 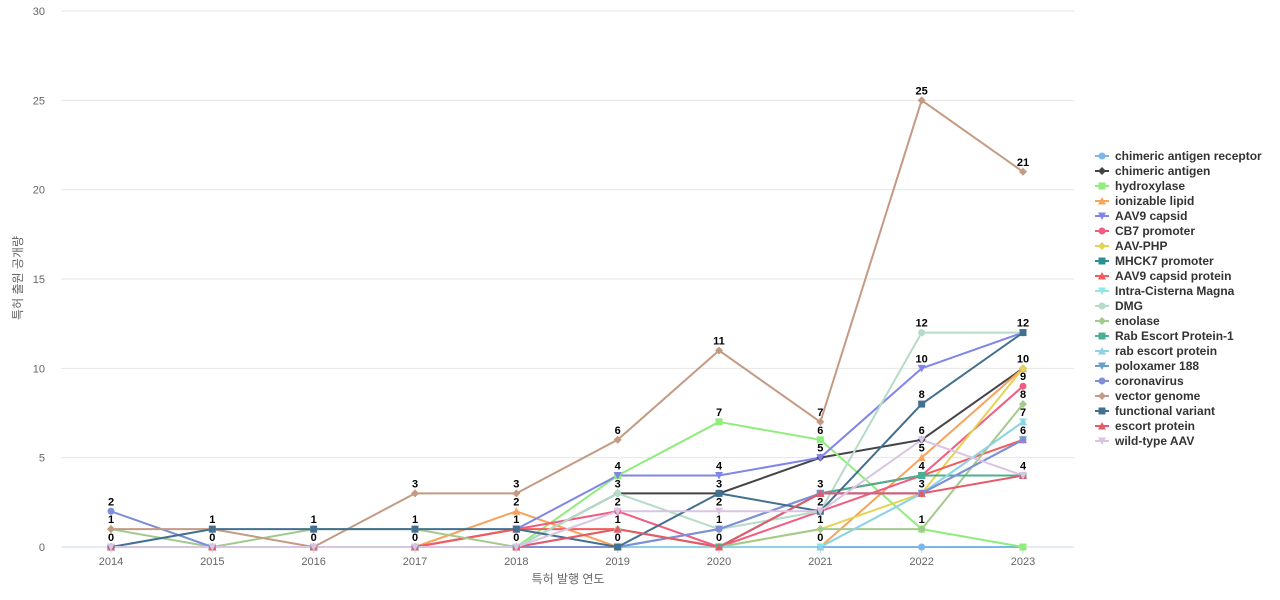 What do you see at coordinates (1148, 396) in the screenshot?
I see `legend-item: vector genome` at bounding box center [1148, 396].